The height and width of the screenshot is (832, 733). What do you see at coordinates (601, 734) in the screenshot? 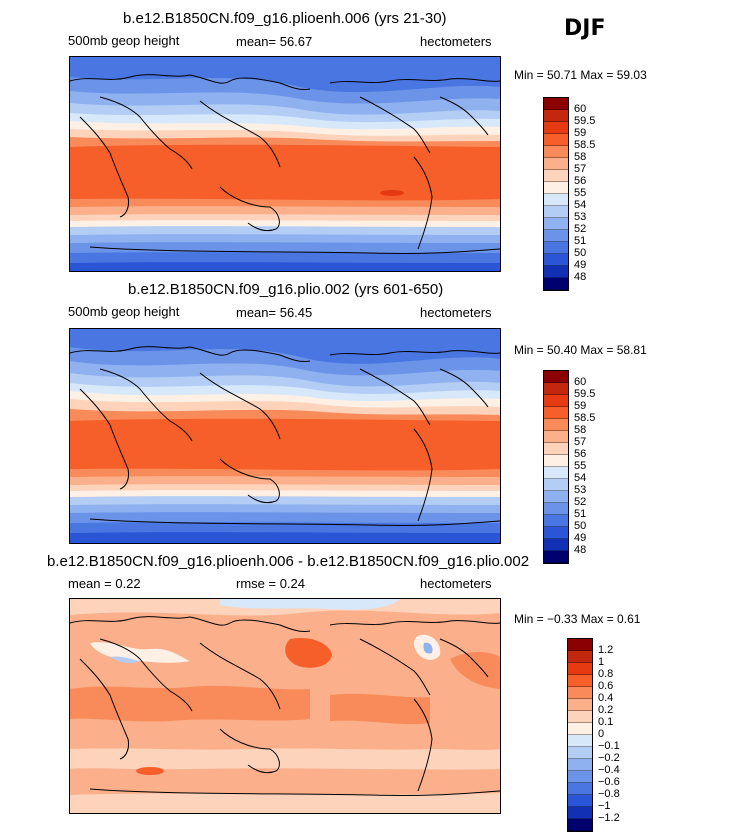
I see `colorbar-tick: 0` at bounding box center [601, 734].